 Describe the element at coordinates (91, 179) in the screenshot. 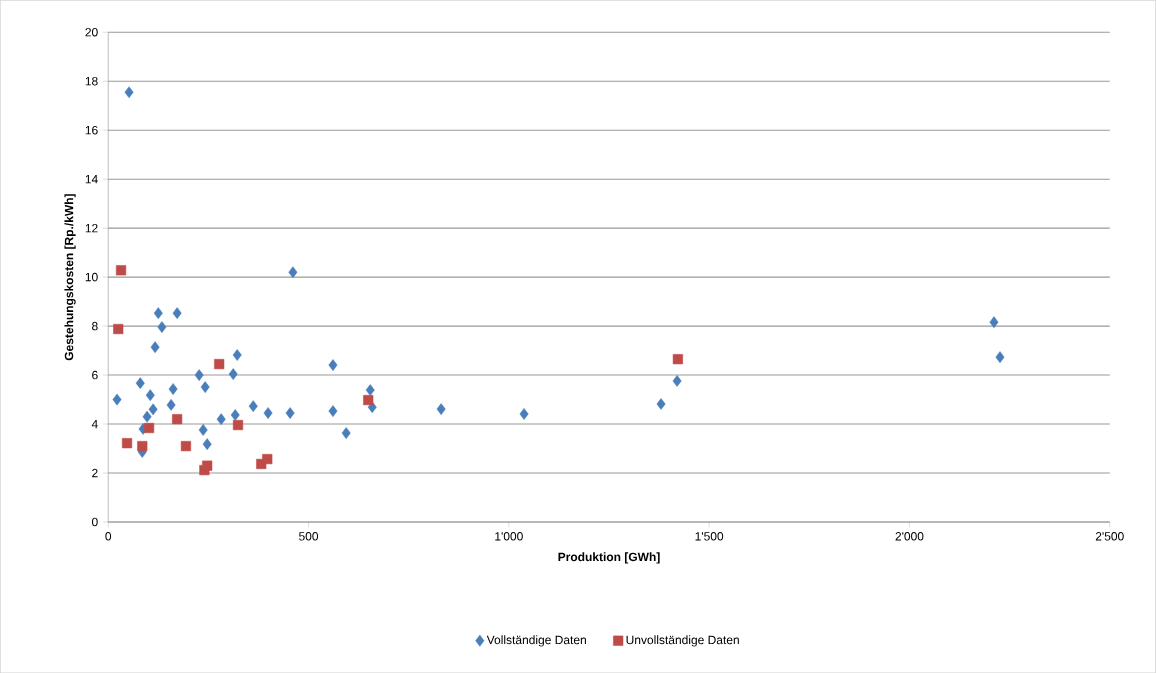

I see `y-tick-label: 14` at that location.